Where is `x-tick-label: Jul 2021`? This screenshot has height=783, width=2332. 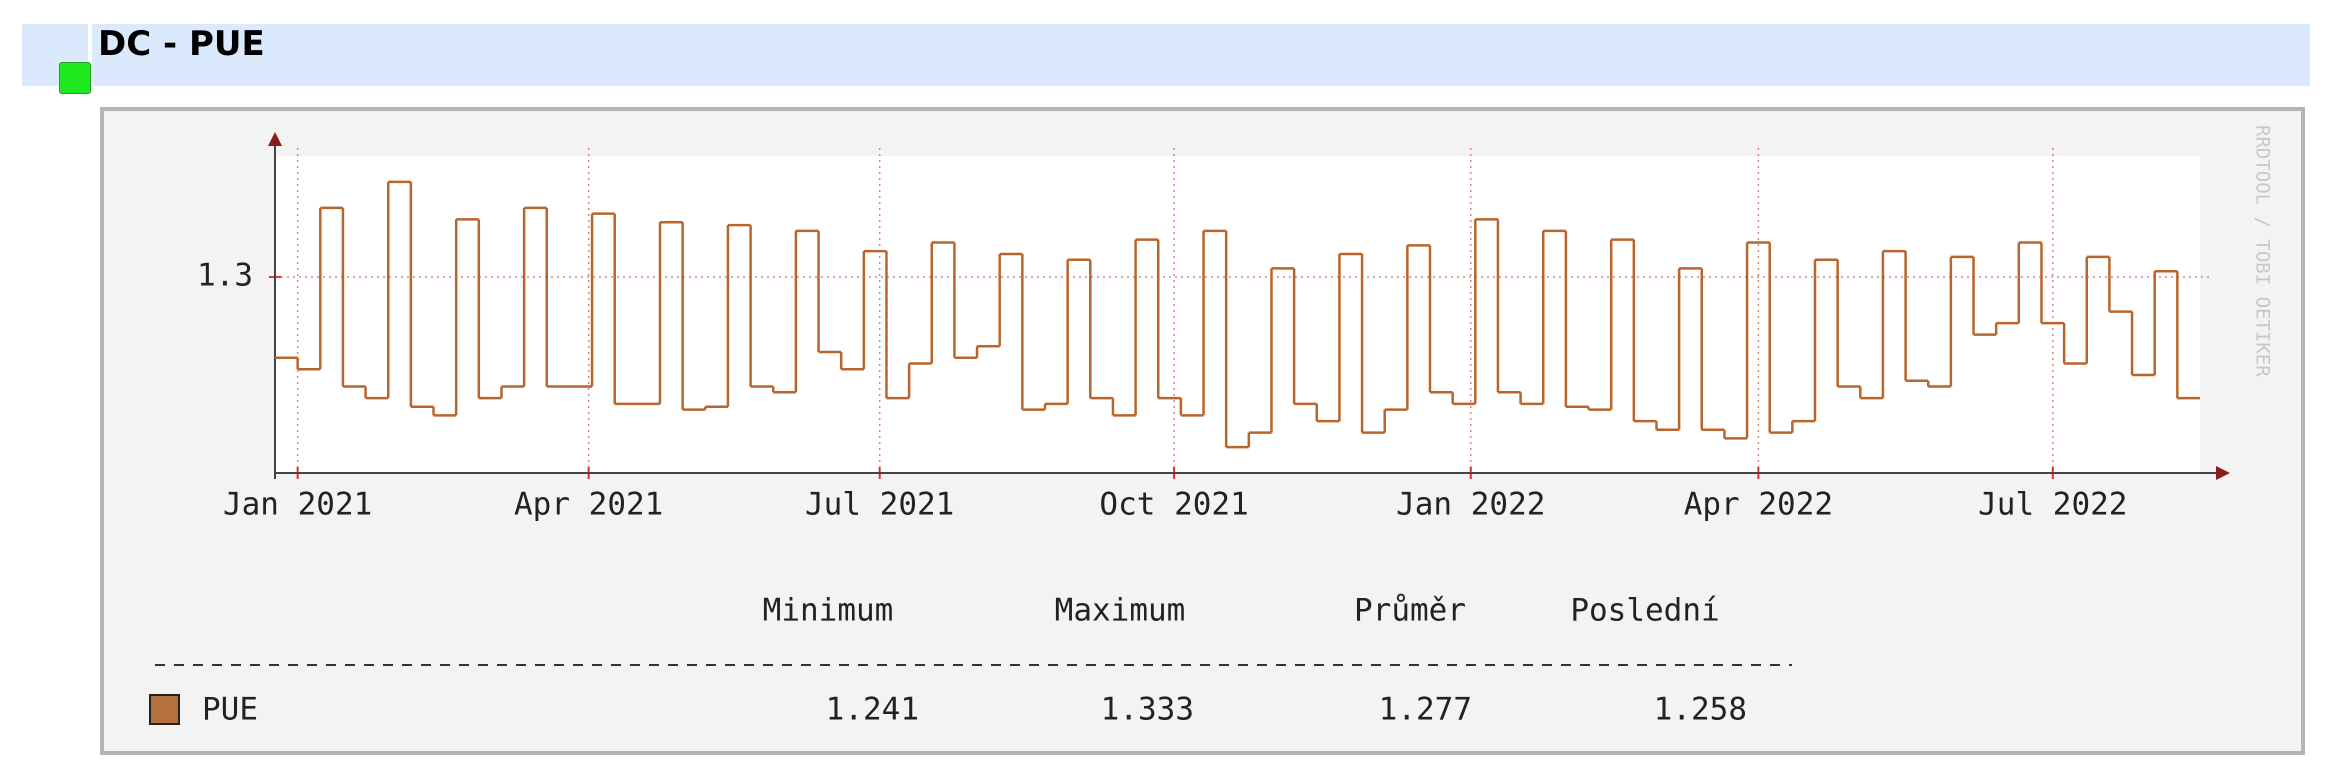
x-tick-label: Jul 2021 is located at coordinates (879, 505).